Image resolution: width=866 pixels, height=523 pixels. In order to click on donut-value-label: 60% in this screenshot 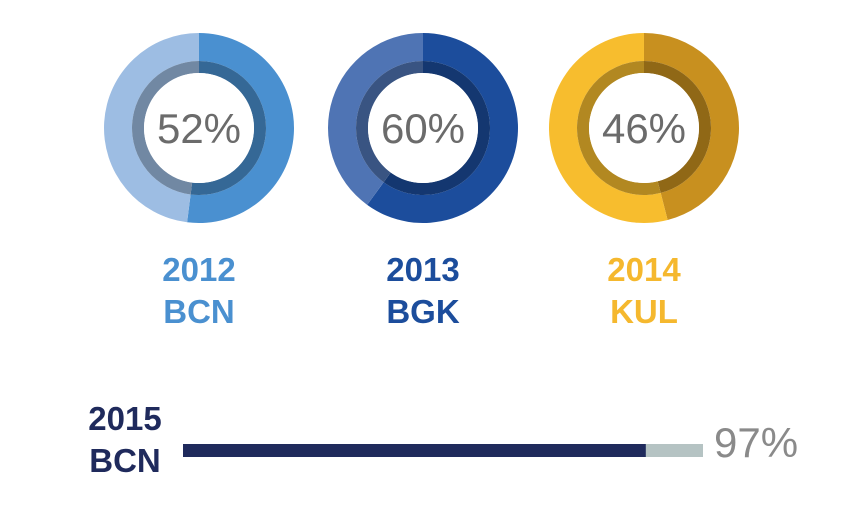, I will do `click(423, 128)`.